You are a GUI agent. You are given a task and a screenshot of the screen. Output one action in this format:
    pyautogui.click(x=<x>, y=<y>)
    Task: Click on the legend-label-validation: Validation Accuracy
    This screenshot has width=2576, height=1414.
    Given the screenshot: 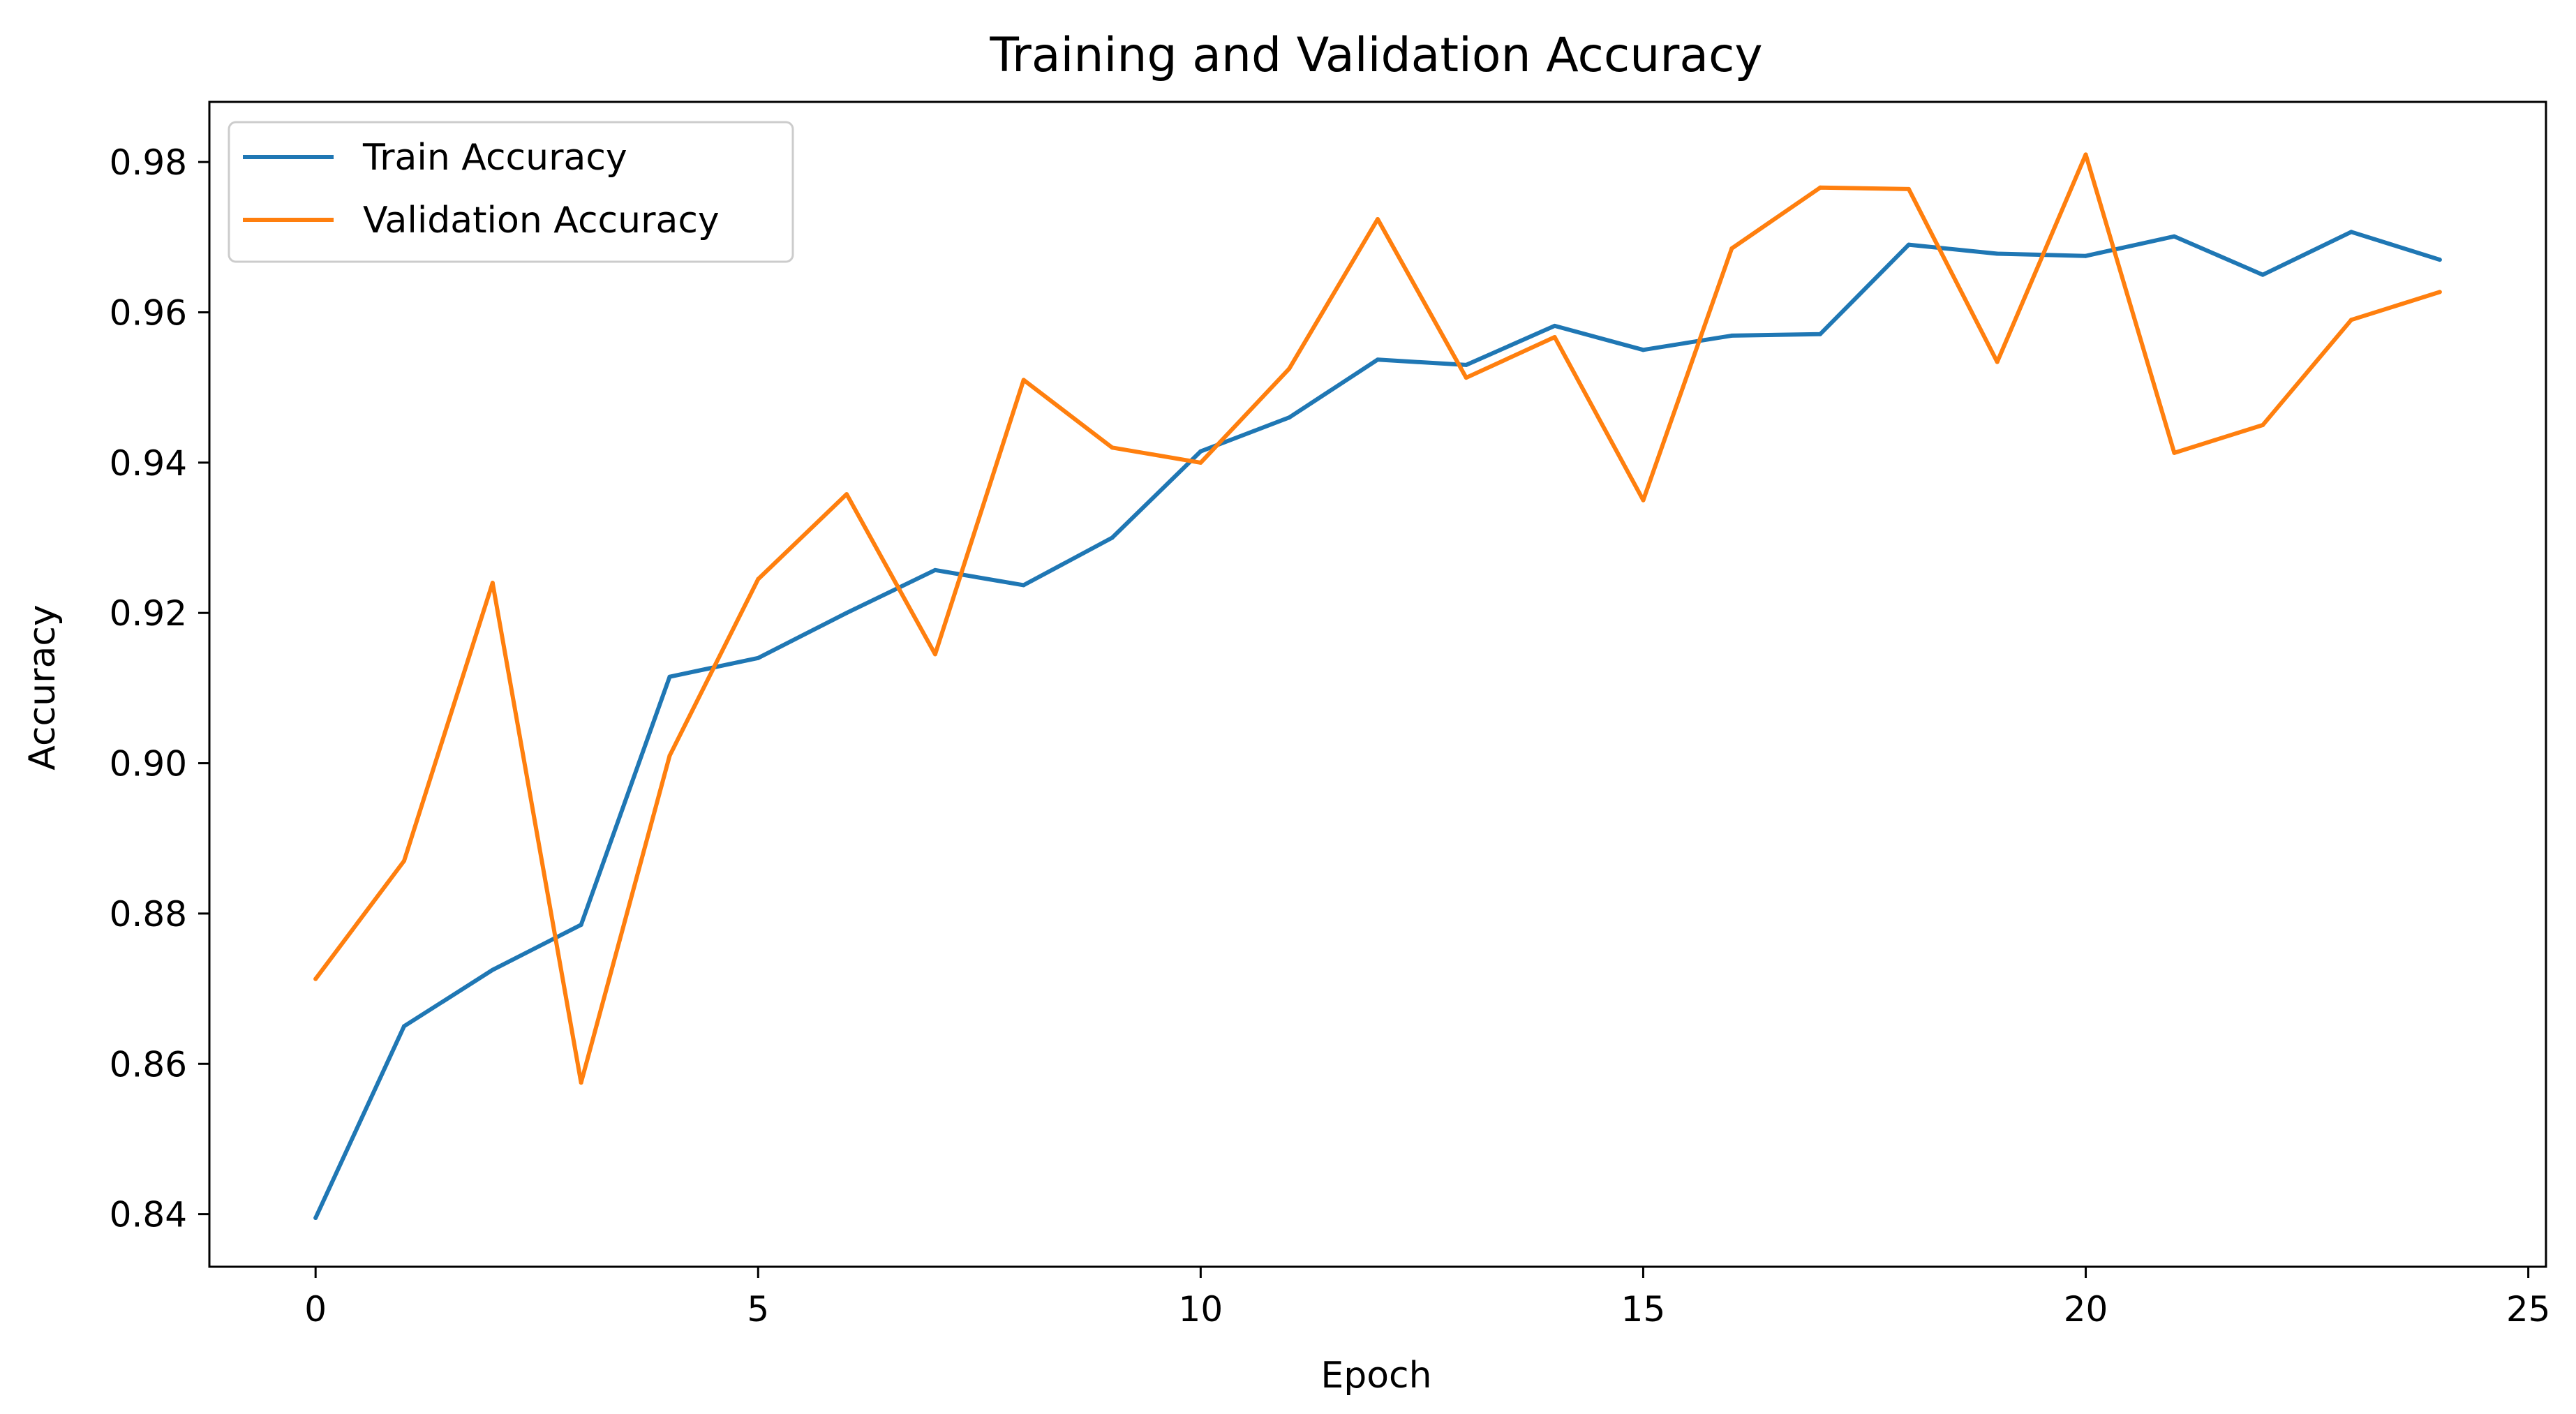 What is the action you would take?
    pyautogui.click(x=541, y=221)
    